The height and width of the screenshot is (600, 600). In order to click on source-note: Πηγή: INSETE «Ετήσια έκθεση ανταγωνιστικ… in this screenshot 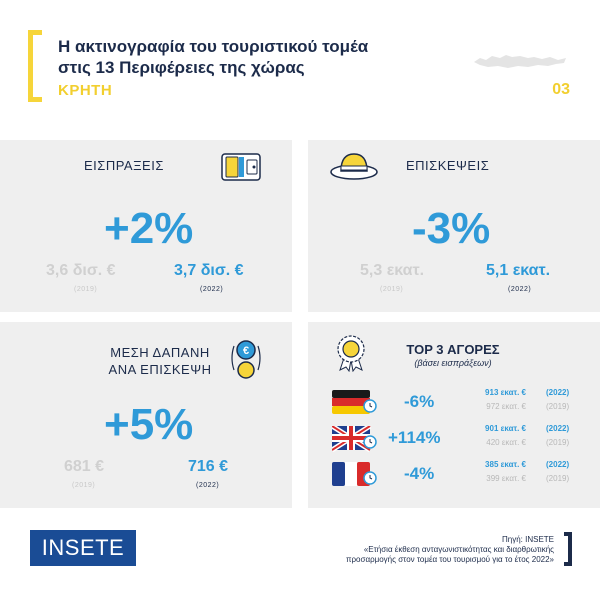, I will do `click(404, 550)`.